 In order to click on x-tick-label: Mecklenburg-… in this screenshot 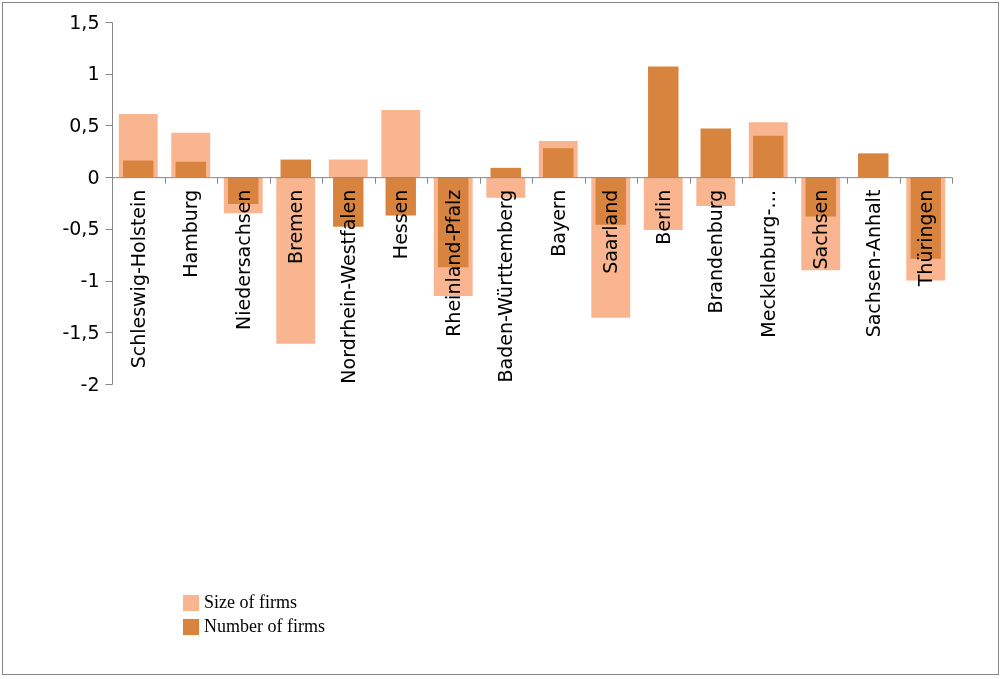, I will do `click(767, 263)`.